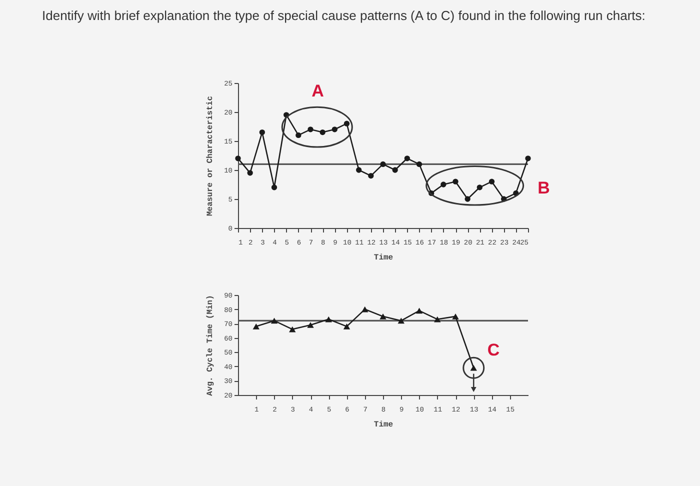 This screenshot has height=486, width=700. Describe the element at coordinates (344, 15) in the screenshot. I see `chart-title: Identify with brief explanation the type of special cause patterns (A to C) found in the following run charts:` at that location.